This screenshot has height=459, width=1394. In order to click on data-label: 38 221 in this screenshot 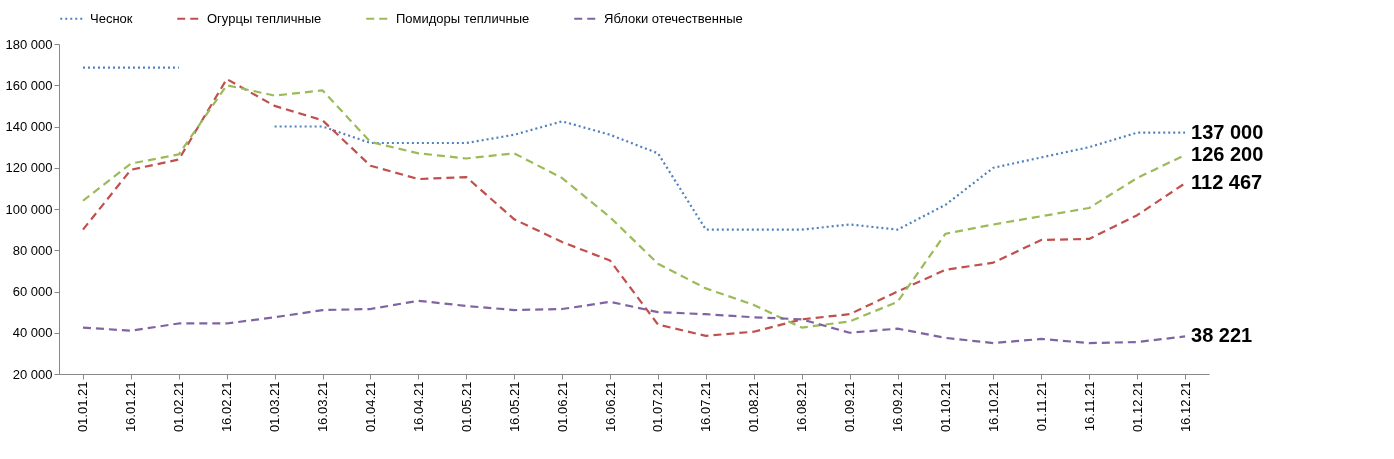, I will do `click(1222, 335)`.